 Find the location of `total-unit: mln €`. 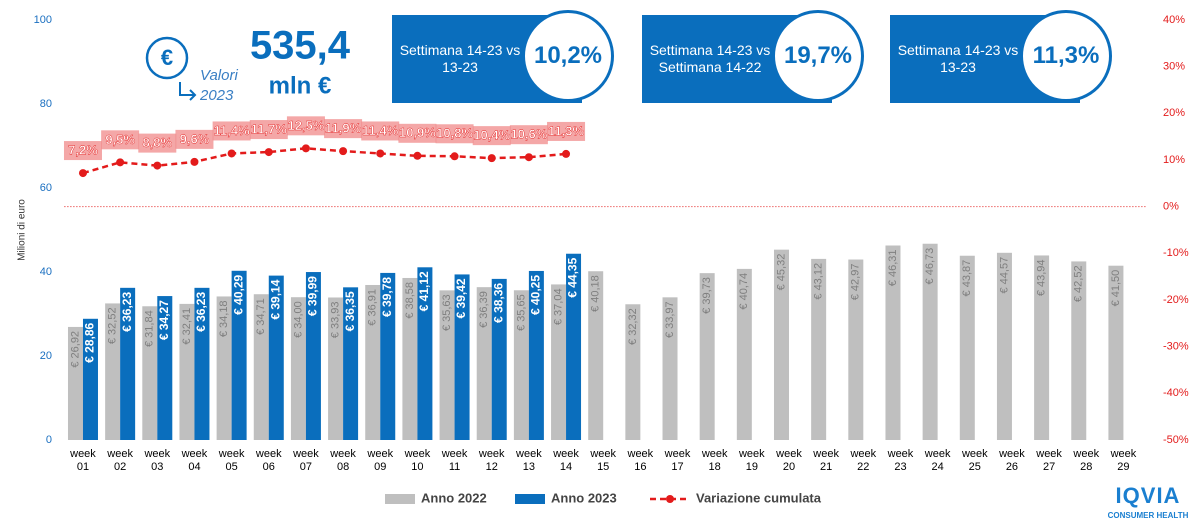

total-unit: mln € is located at coordinates (300, 85).